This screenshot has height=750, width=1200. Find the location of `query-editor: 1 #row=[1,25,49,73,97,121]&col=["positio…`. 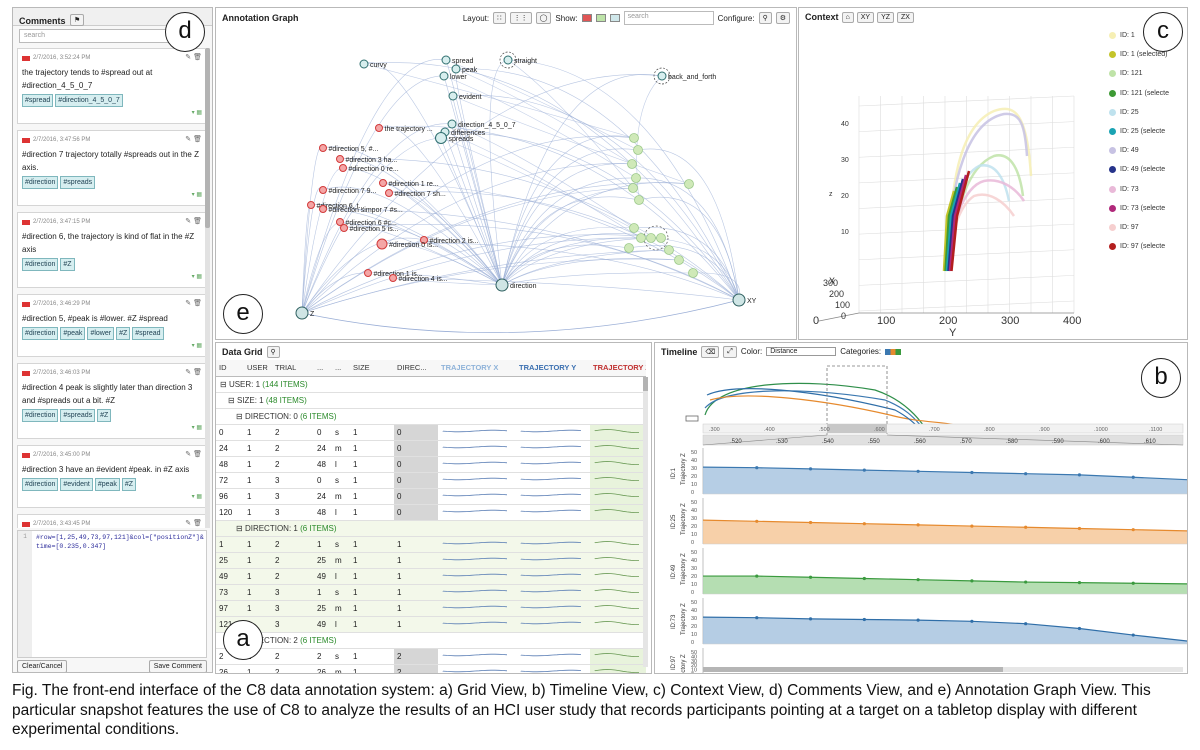

query-editor: 1 #row=[1,25,49,73,97,121]&col=["positio… is located at coordinates (112, 594).